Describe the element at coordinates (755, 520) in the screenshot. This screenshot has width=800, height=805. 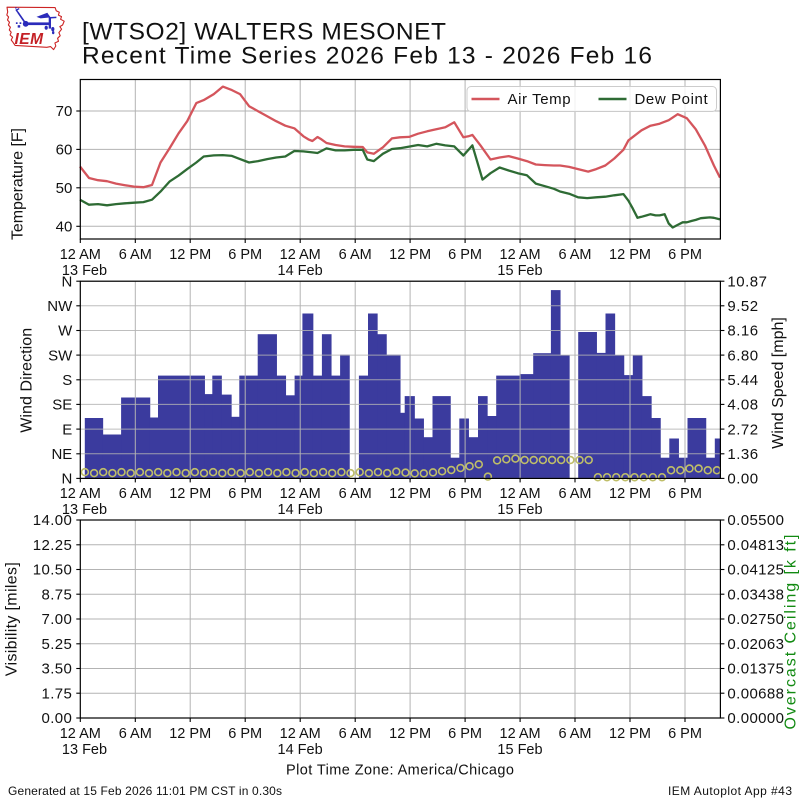
I see `svg-text: 0.05500` at that location.